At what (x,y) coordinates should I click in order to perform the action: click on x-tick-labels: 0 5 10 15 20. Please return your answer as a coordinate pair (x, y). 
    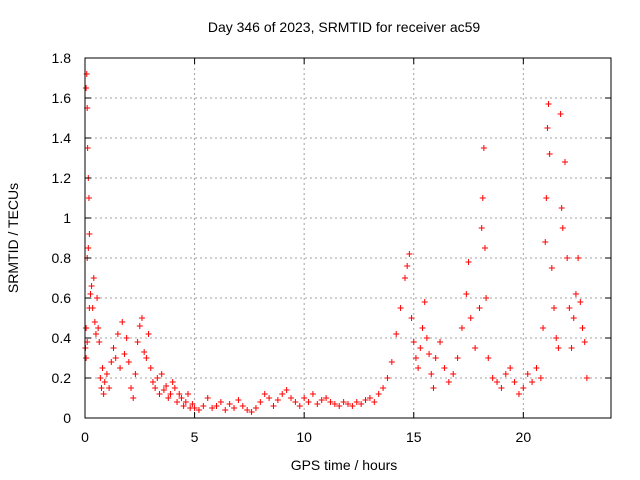
    Looking at the image, I should click on (306, 437).